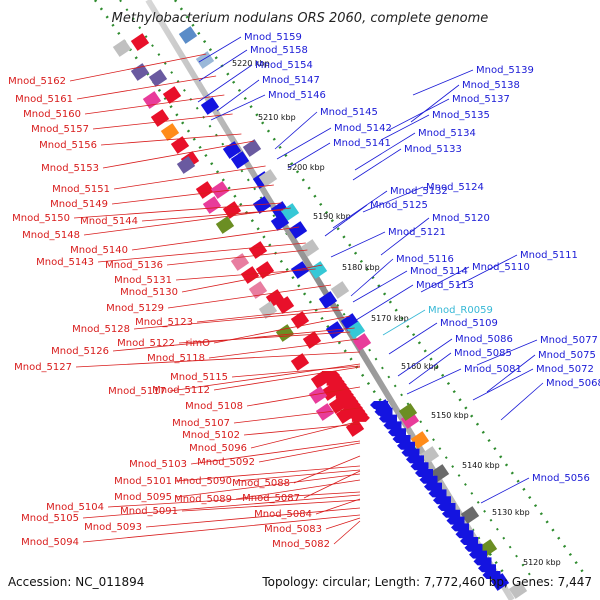  I want to click on gene-label-right: Mnod_5137, so click(481, 99).